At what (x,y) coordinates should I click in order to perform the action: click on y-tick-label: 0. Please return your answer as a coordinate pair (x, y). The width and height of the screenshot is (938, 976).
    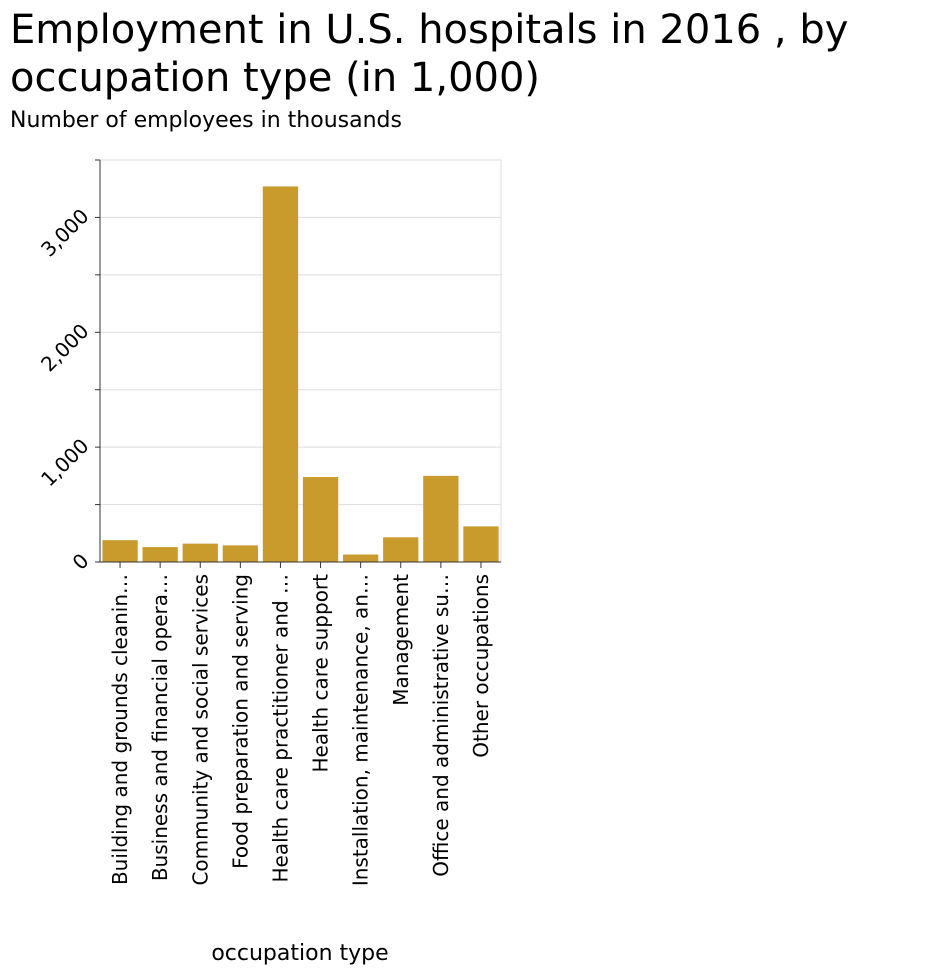
    Looking at the image, I should click on (81, 562).